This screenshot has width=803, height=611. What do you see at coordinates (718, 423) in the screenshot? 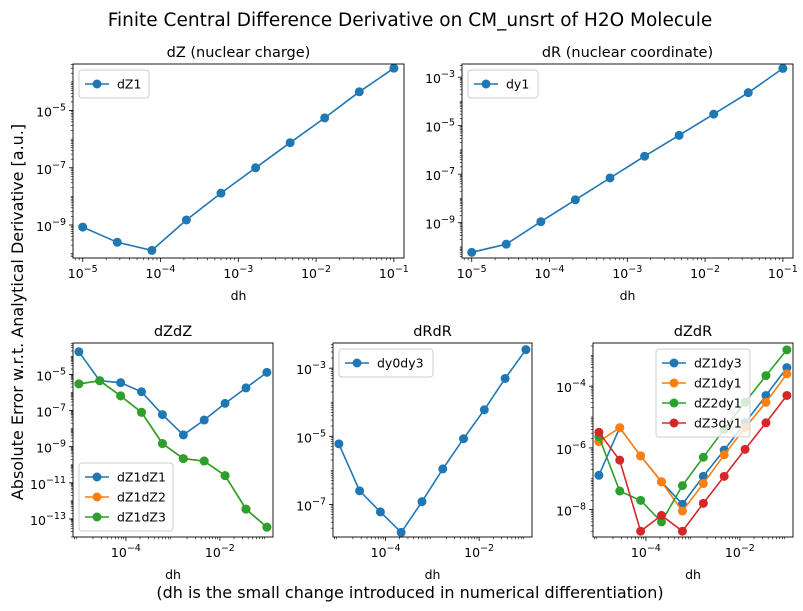
I see `legend-label: dZ3dy1` at bounding box center [718, 423].